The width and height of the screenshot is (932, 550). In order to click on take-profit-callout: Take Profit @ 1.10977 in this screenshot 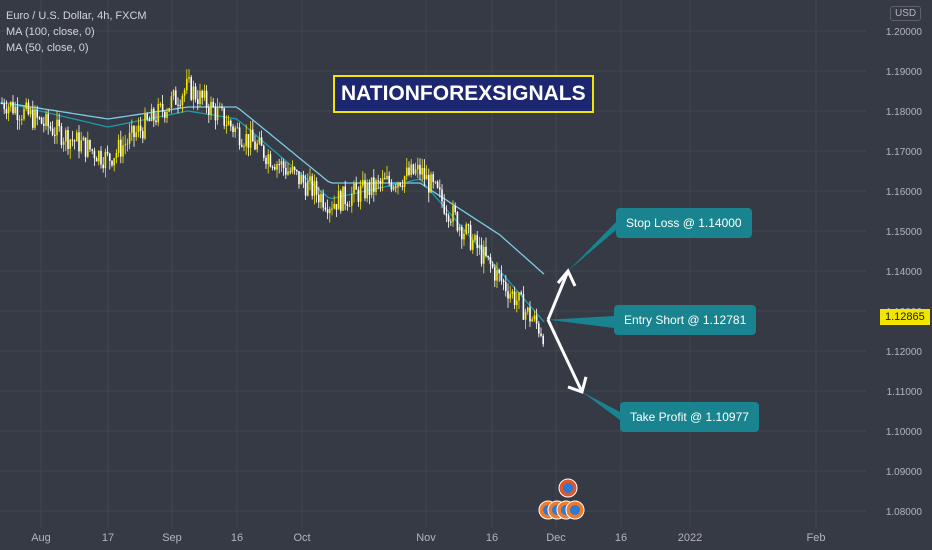, I will do `click(689, 417)`.